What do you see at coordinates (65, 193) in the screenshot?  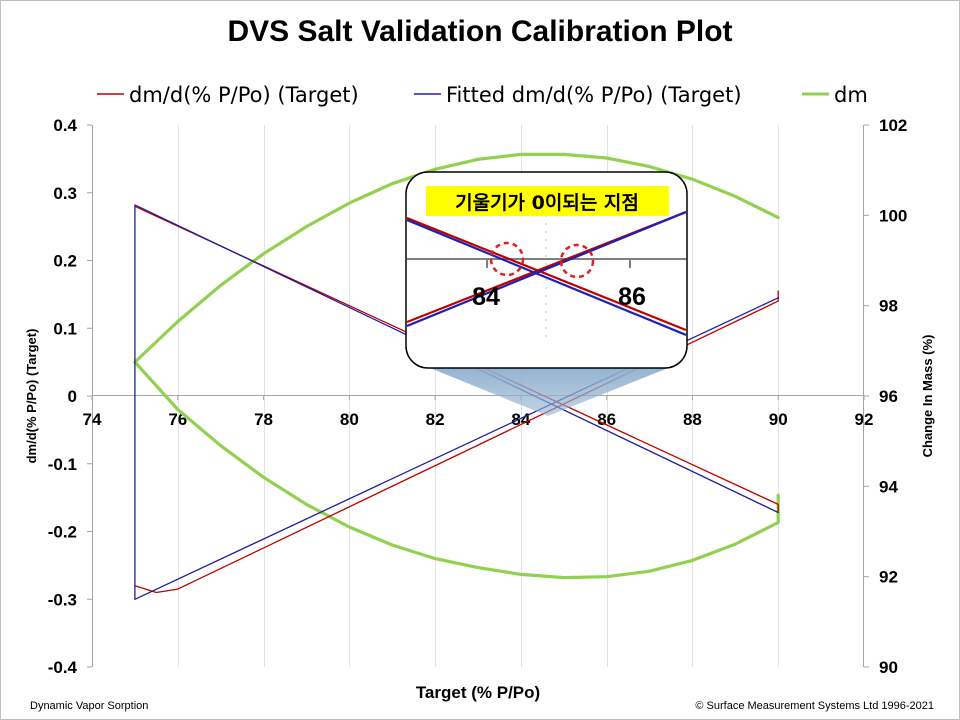 I see `y-tick-label: 0.3` at bounding box center [65, 193].